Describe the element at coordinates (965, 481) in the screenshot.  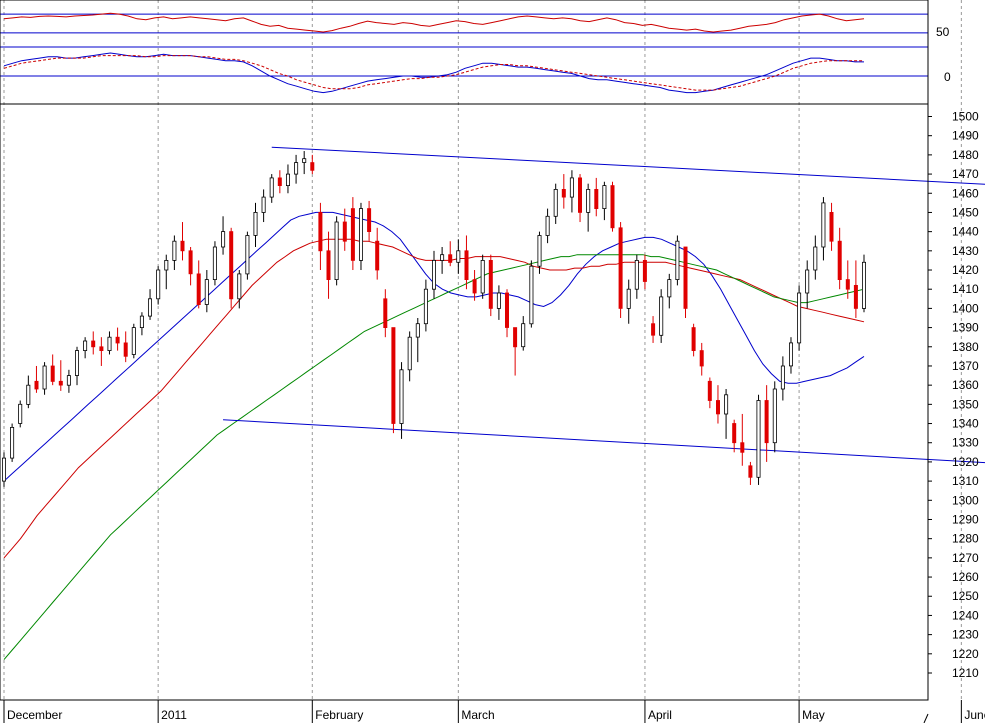
I see `y-tick-label: 1310` at that location.